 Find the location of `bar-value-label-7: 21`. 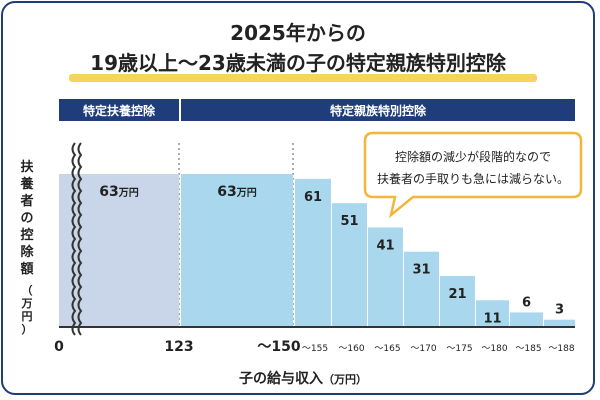

bar-value-label-7: 21 is located at coordinates (457, 294).